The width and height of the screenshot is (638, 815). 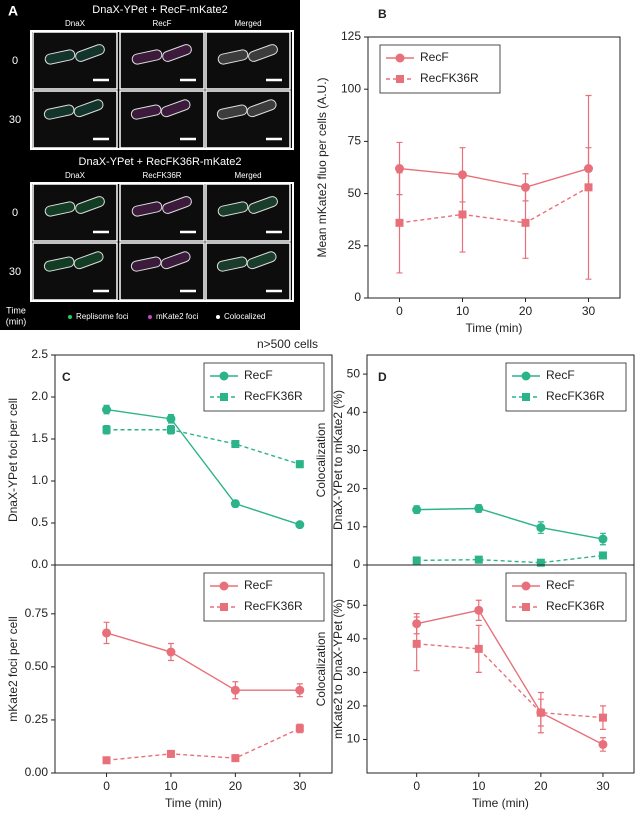 What do you see at coordinates (355, 141) in the screenshot?
I see `y-tick-label: 75` at bounding box center [355, 141].